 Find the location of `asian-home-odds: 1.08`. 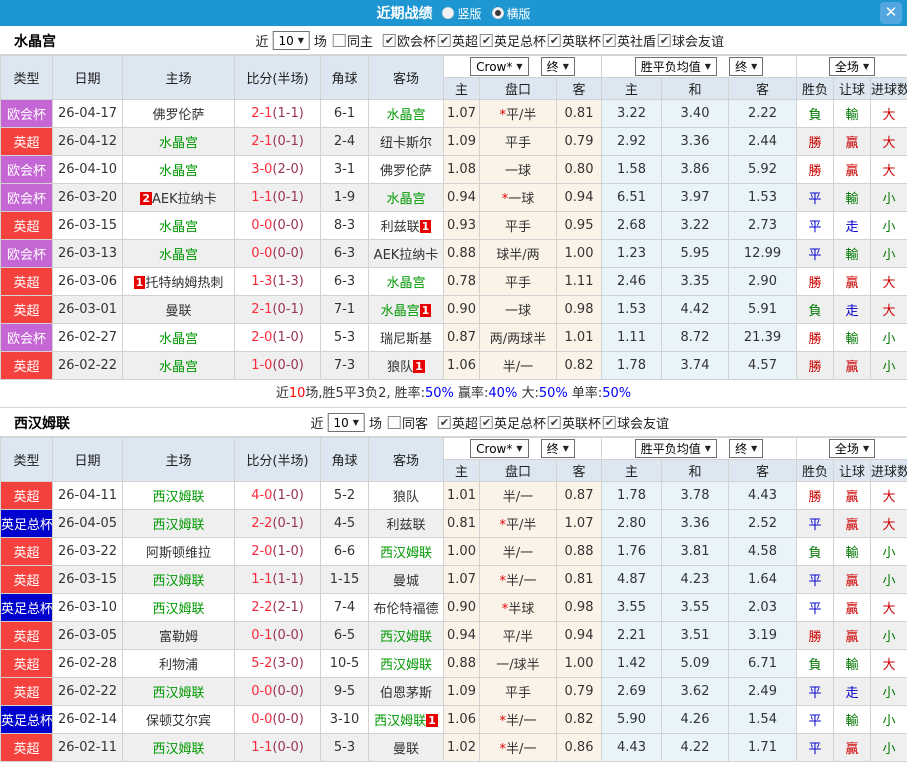

asian-home-odds: 1.08 is located at coordinates (462, 170).